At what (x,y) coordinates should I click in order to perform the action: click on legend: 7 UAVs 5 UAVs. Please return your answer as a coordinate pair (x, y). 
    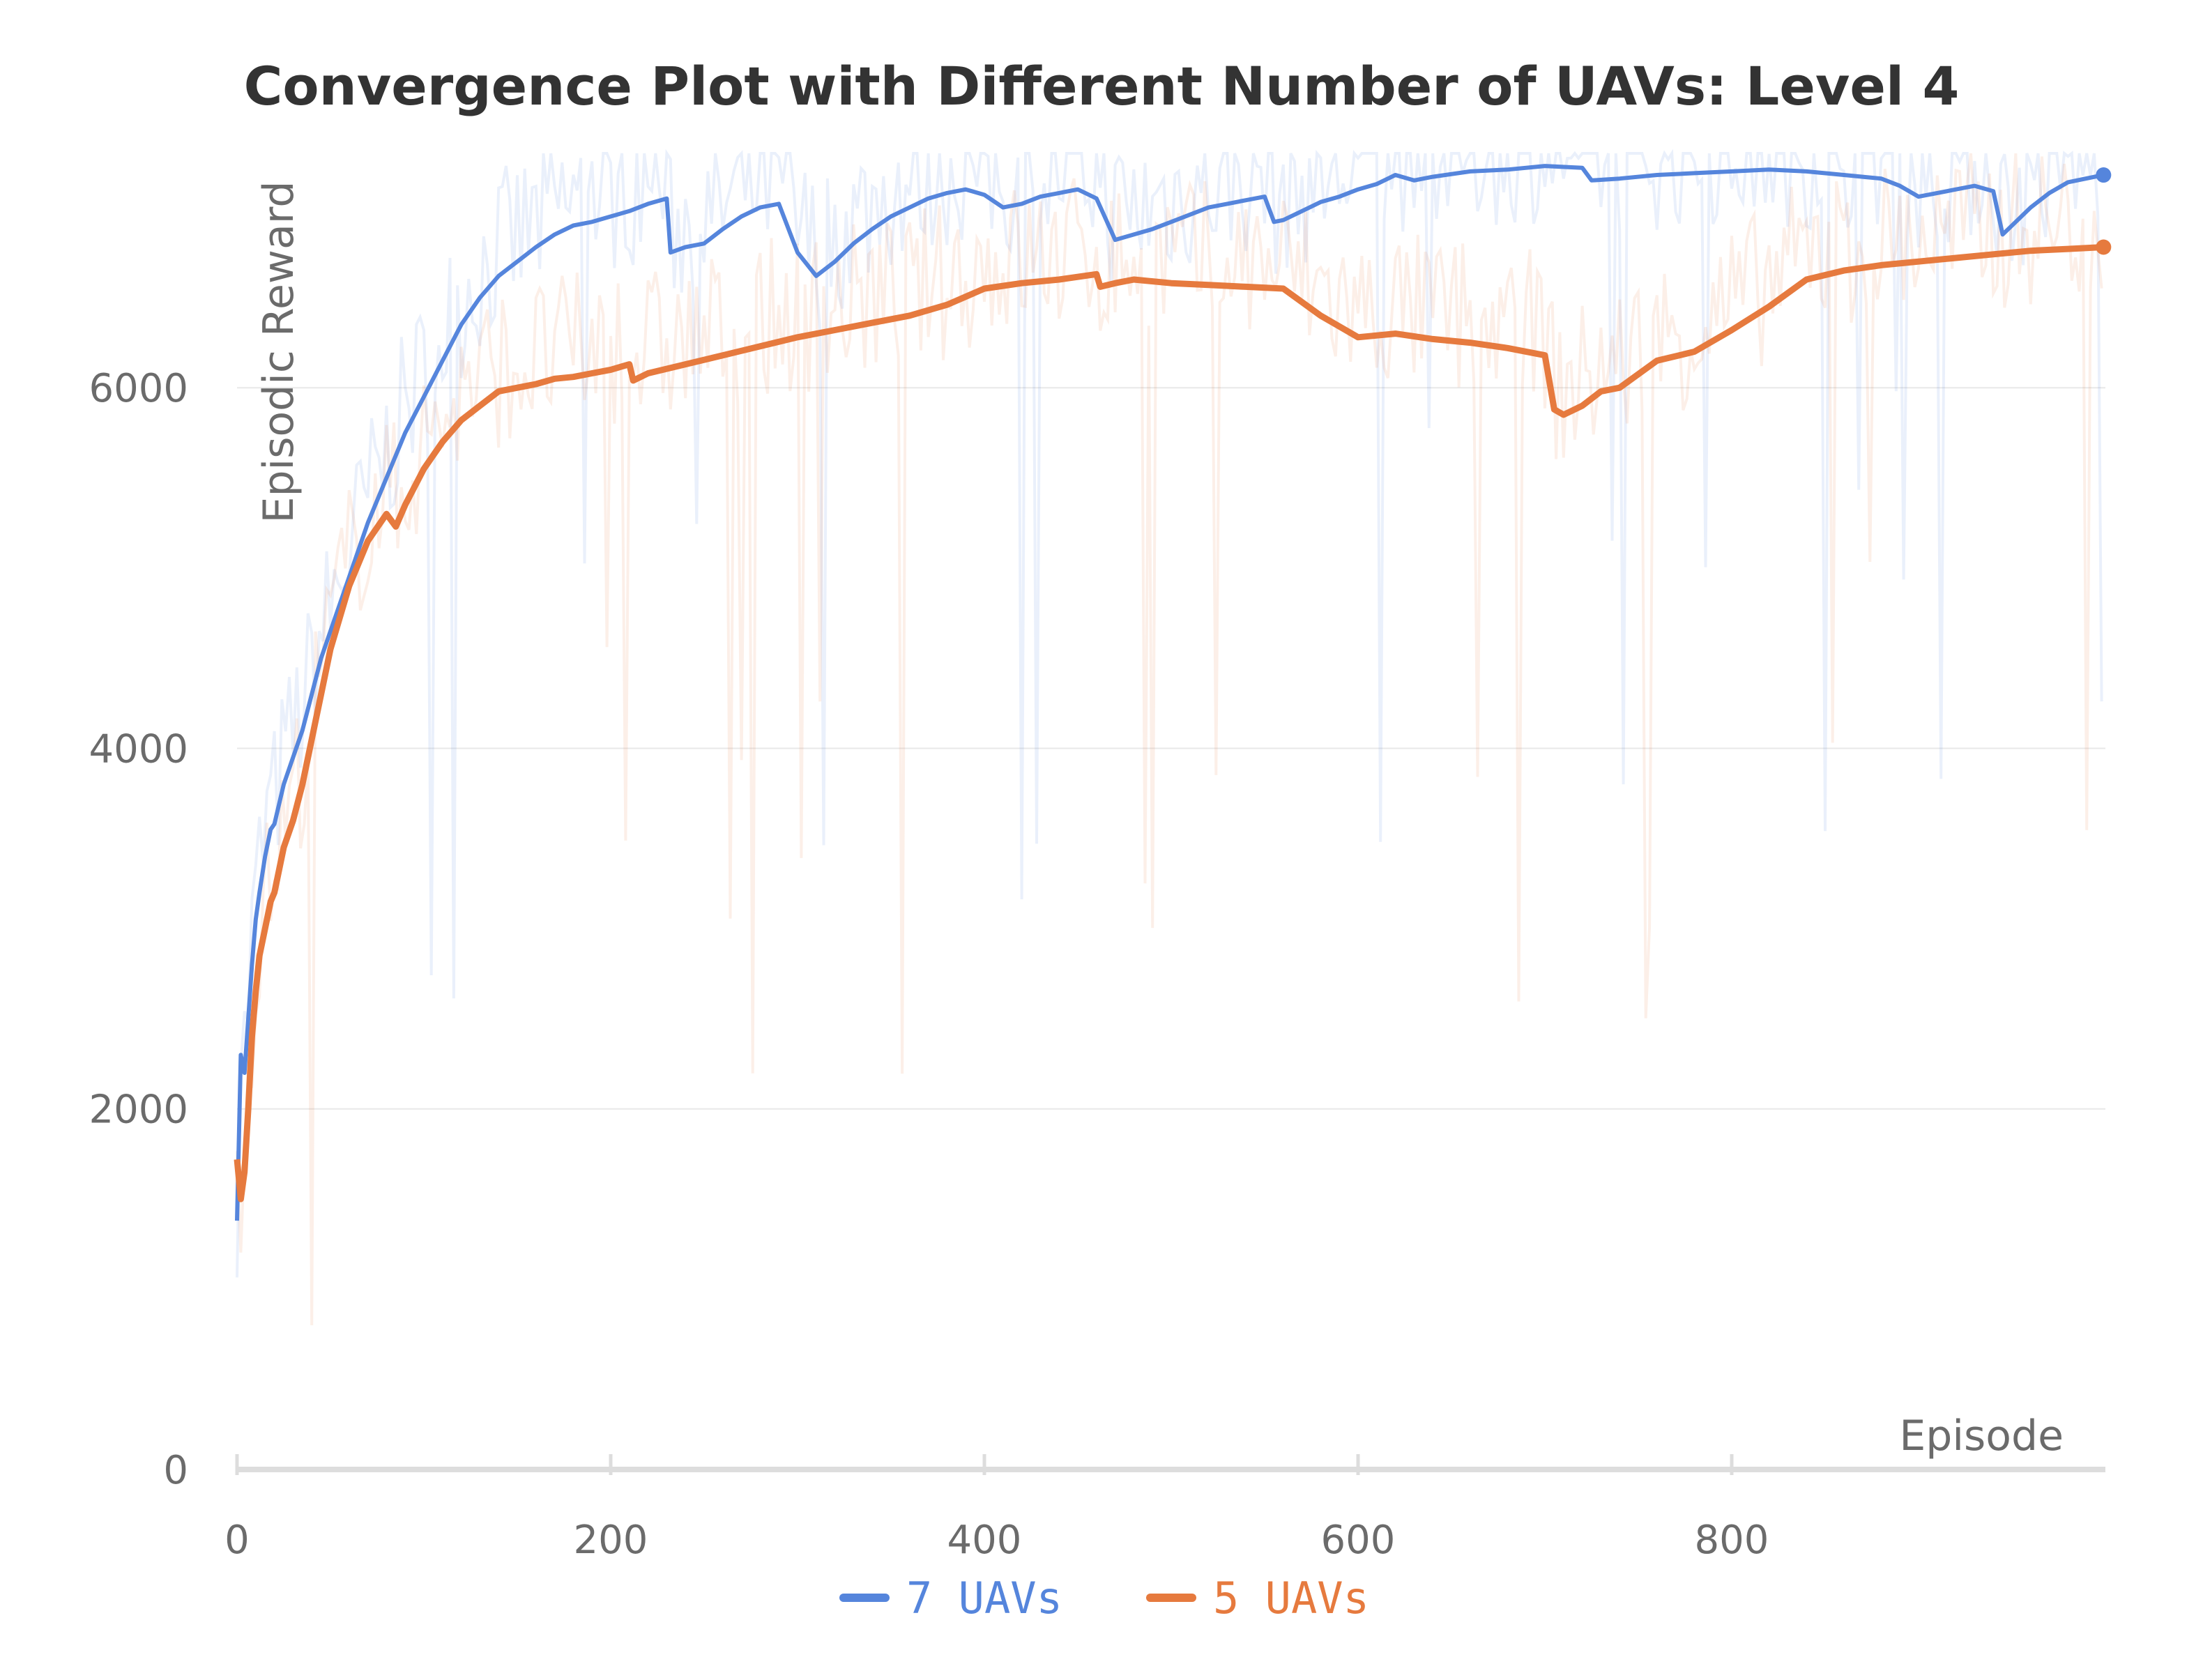
    Looking at the image, I should click on (1104, 1598).